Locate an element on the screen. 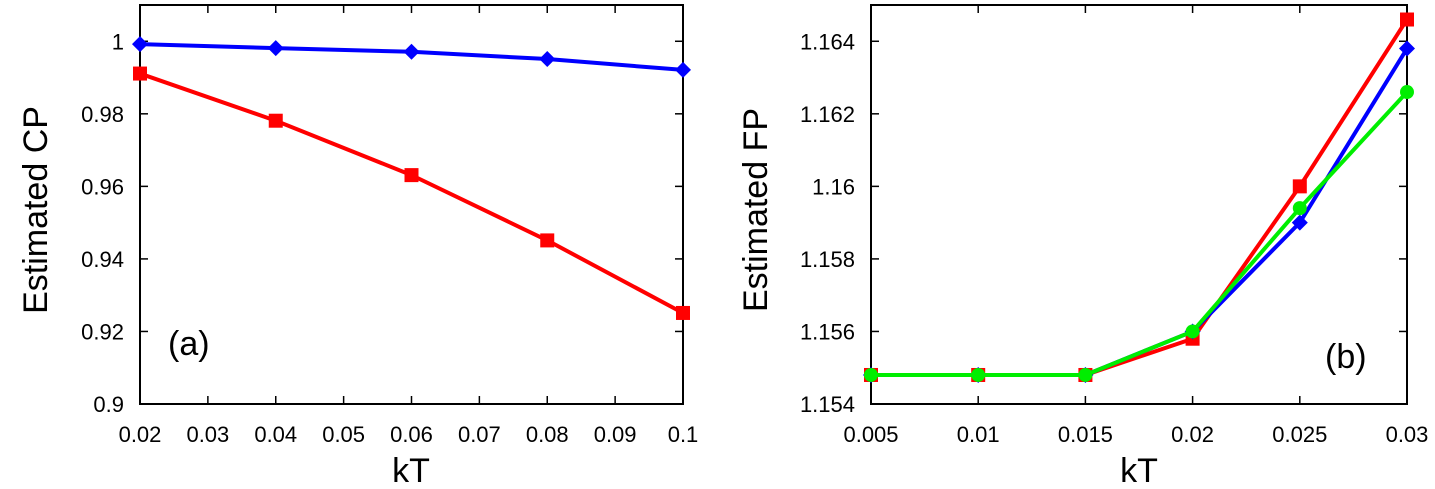 This screenshot has height=489, width=1435. x-tick-label: 0.1 is located at coordinates (683, 434).